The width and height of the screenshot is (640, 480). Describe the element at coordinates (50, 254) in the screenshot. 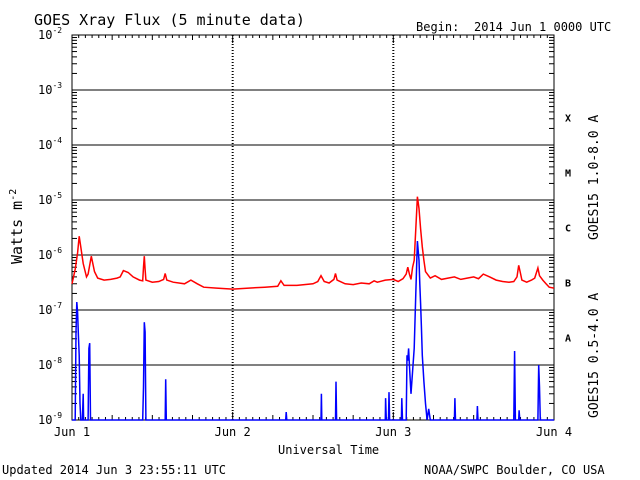

I see `y-tick-label: 10⁻⁶` at that location.